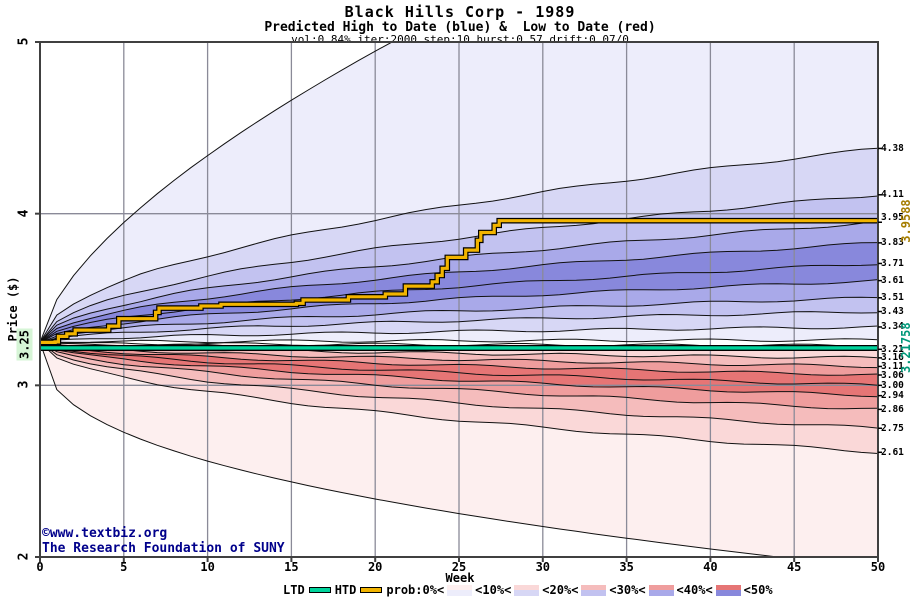 The height and width of the screenshot is (600, 920). What do you see at coordinates (459, 567) in the screenshot?
I see `x-tick-label-25: 25` at bounding box center [459, 567].